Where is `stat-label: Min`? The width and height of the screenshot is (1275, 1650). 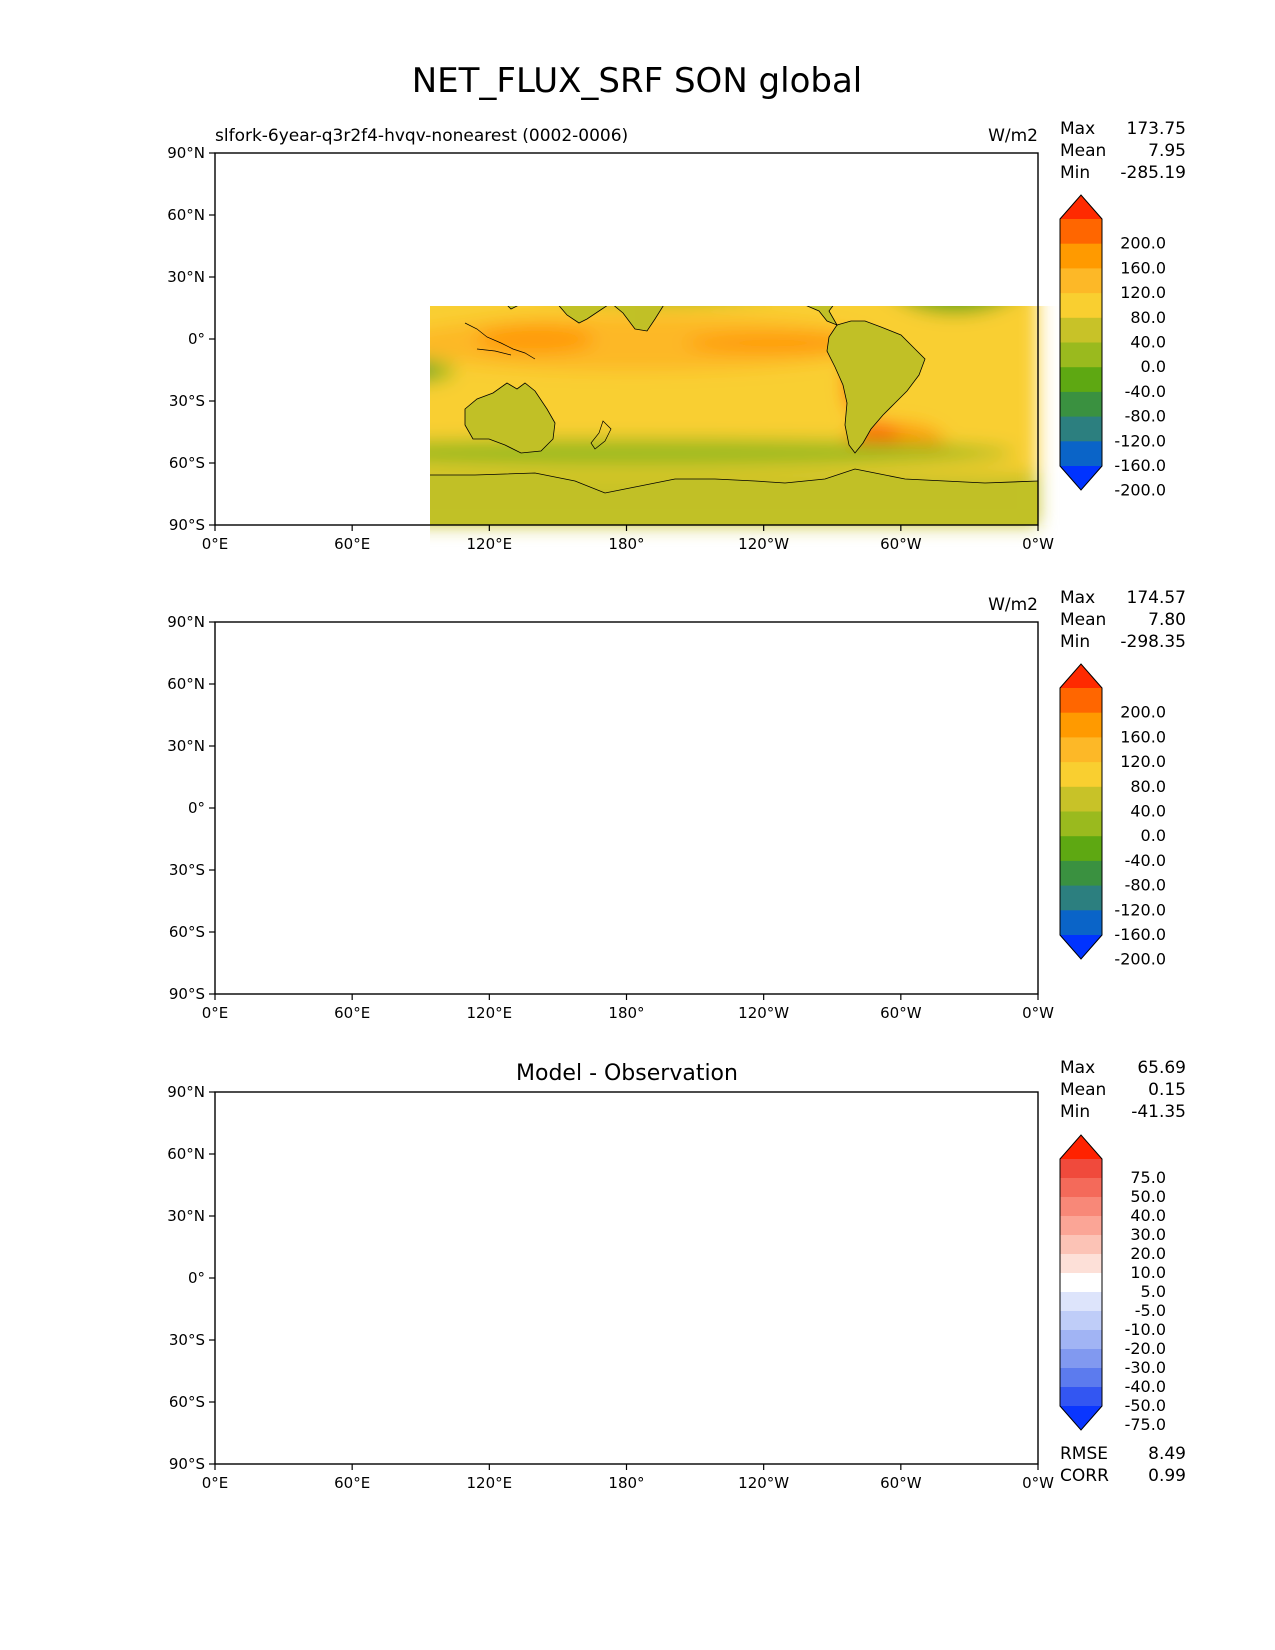
stat-label: Min is located at coordinates (1075, 1112).